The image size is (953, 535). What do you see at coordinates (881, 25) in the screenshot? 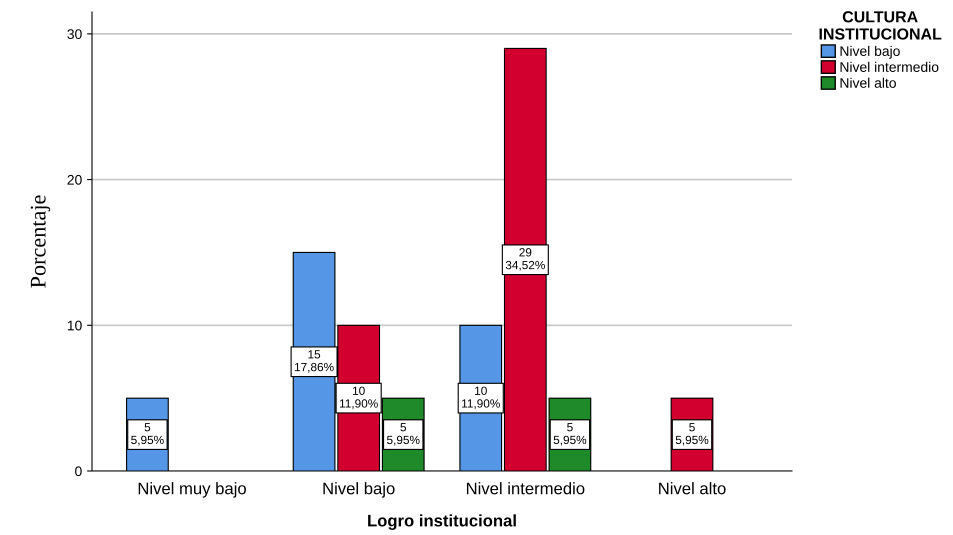
I see `legend-title: CULTURA INSTITUCIONAL` at bounding box center [881, 25].